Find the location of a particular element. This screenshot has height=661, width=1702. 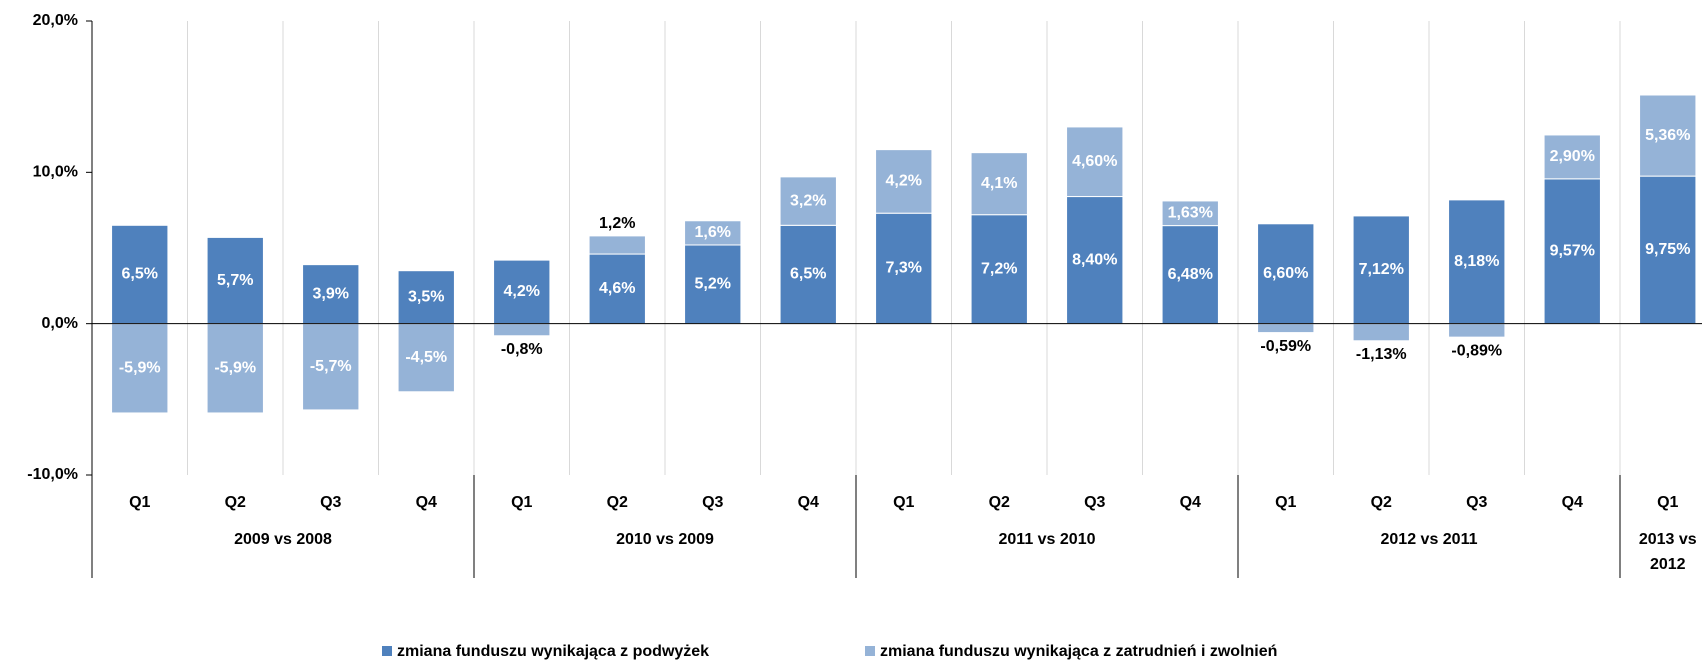

value-label: 4,60% is located at coordinates (1094, 161).